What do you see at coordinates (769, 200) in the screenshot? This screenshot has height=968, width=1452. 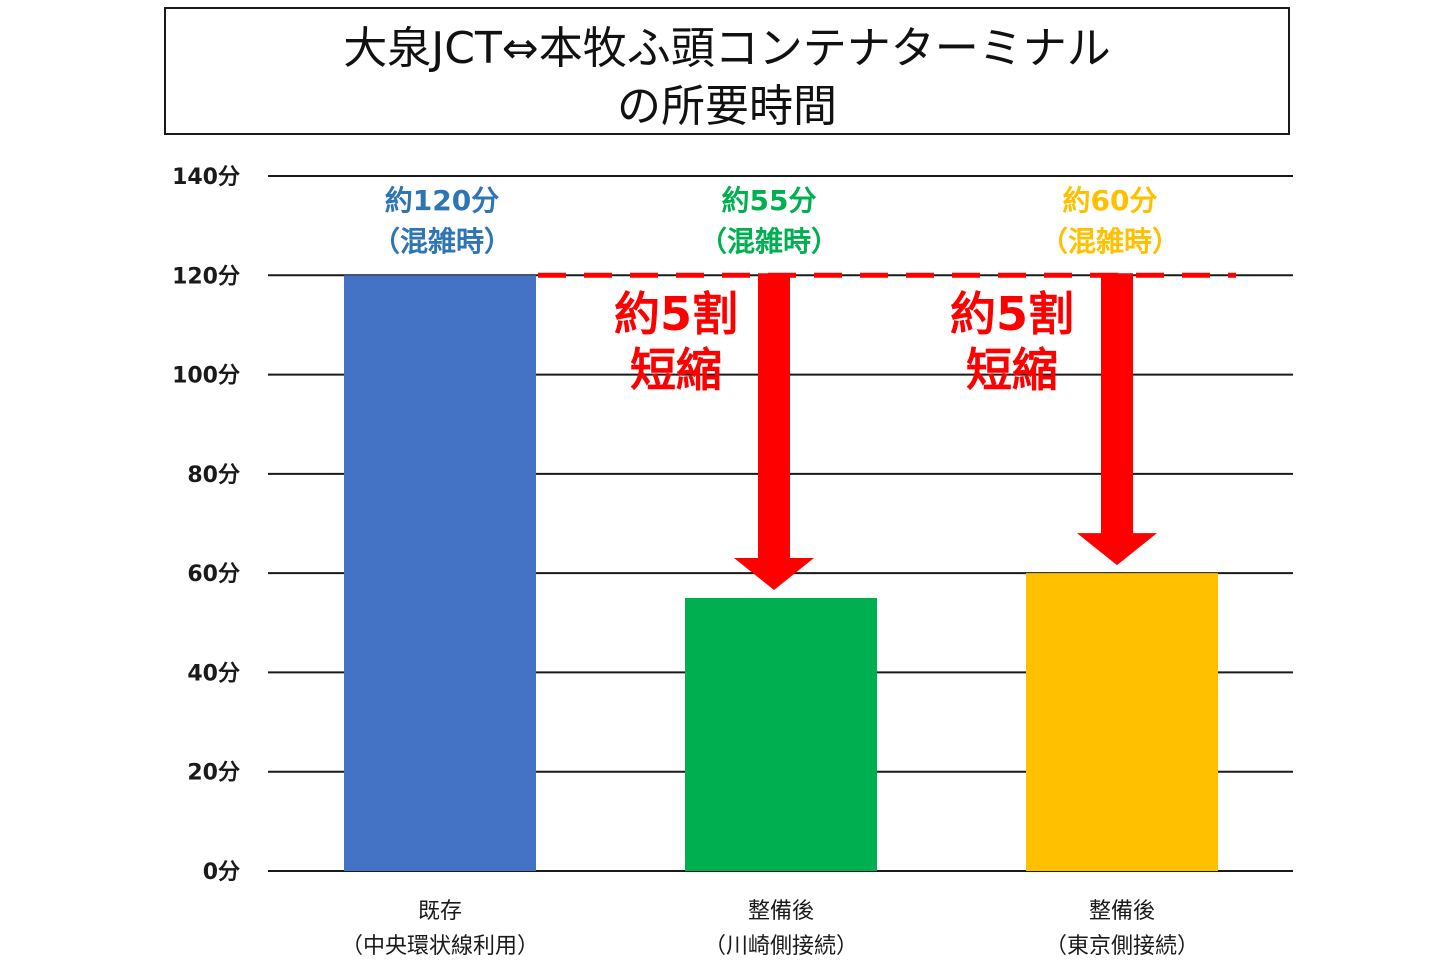 I see `value-label: 約55分` at bounding box center [769, 200].